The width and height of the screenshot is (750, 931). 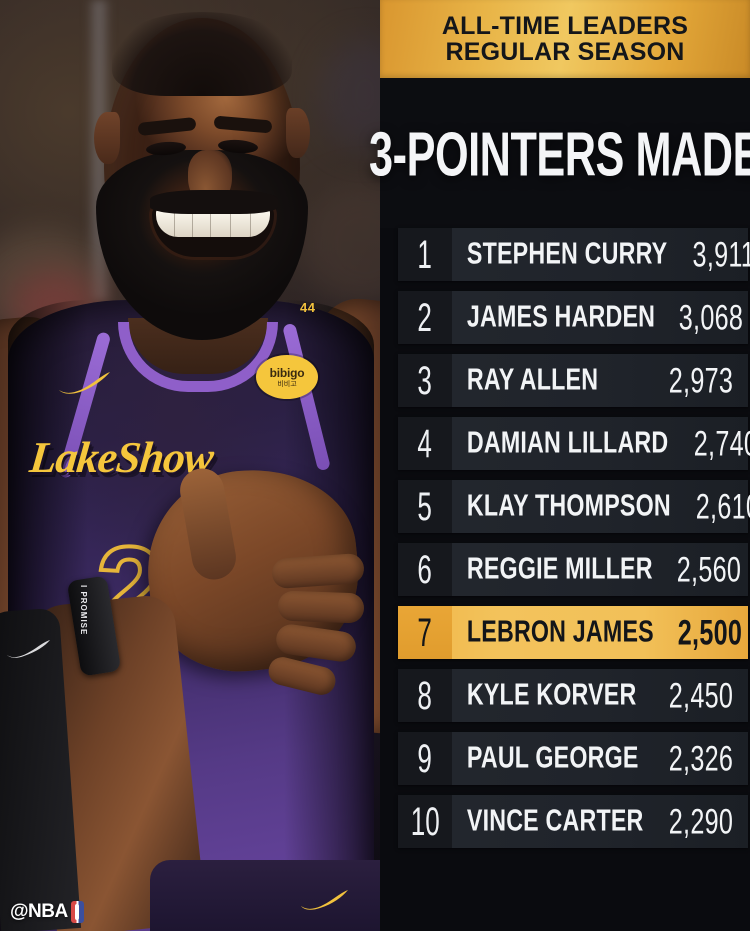 What do you see at coordinates (298, 133) in the screenshot?
I see `player-ear-right` at bounding box center [298, 133].